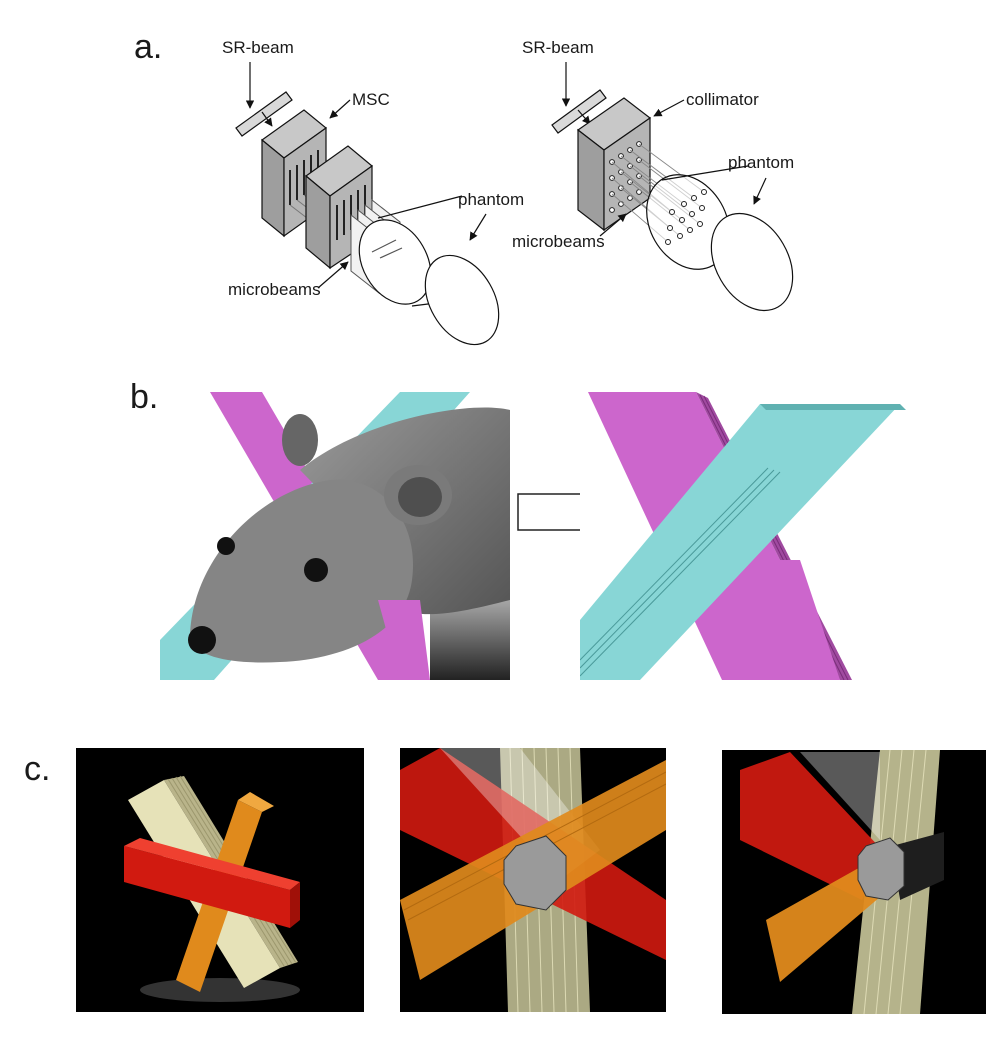 Image resolution: width=989 pixels, height=1037 pixels. Describe the element at coordinates (672, 187) in the screenshot. I see `a-right-diagram` at that location.